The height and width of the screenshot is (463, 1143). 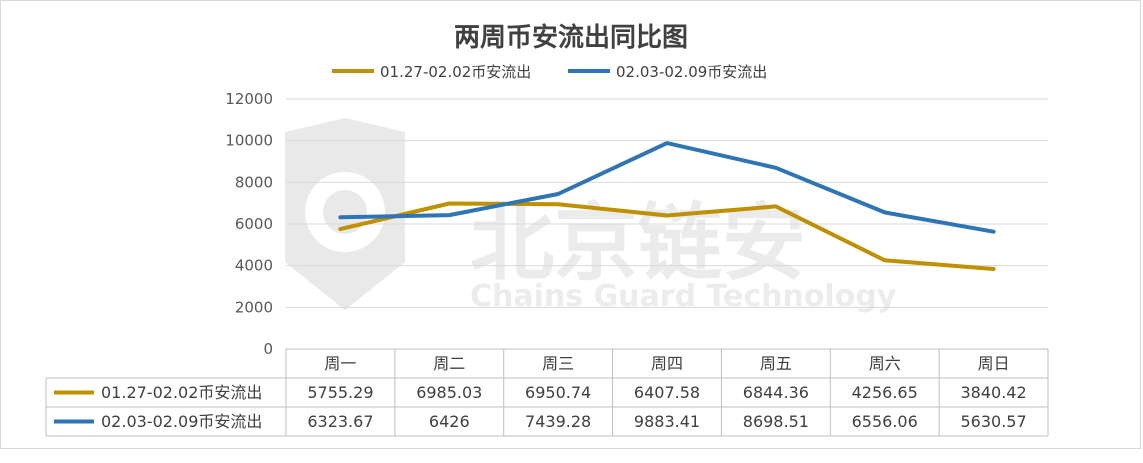 I want to click on data-label: 5755.29, so click(x=340, y=392).